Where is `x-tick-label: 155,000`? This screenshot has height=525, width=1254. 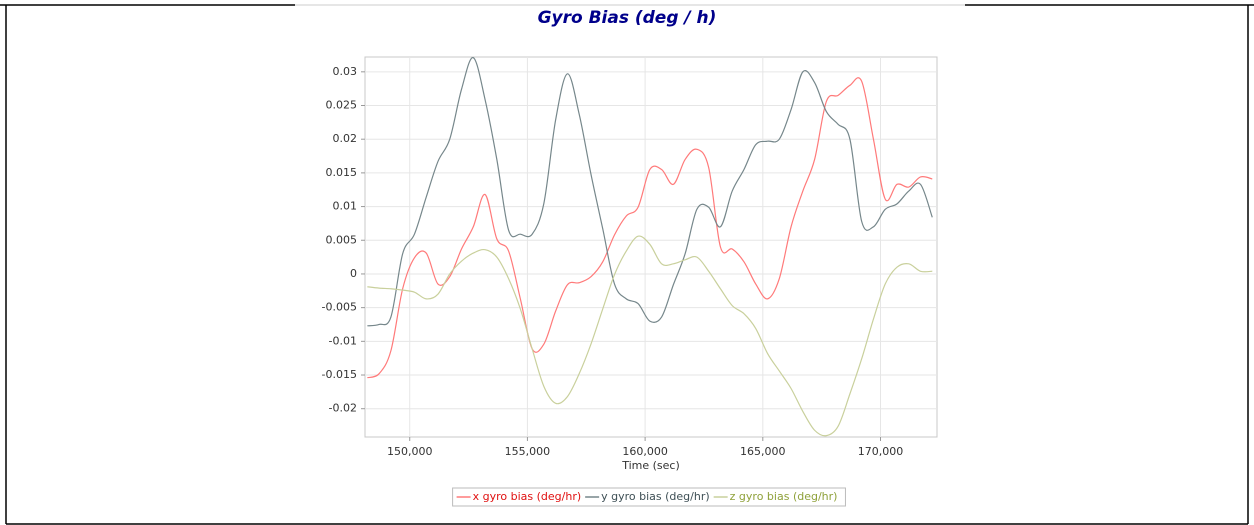
x-tick-label: 155,000 is located at coordinates (528, 451).